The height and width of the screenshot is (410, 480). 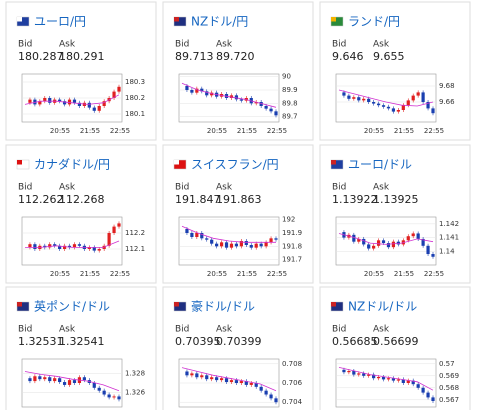 What do you see at coordinates (382, 307) in the screenshot?
I see `pair-title: NZドル/ドル` at bounding box center [382, 307].